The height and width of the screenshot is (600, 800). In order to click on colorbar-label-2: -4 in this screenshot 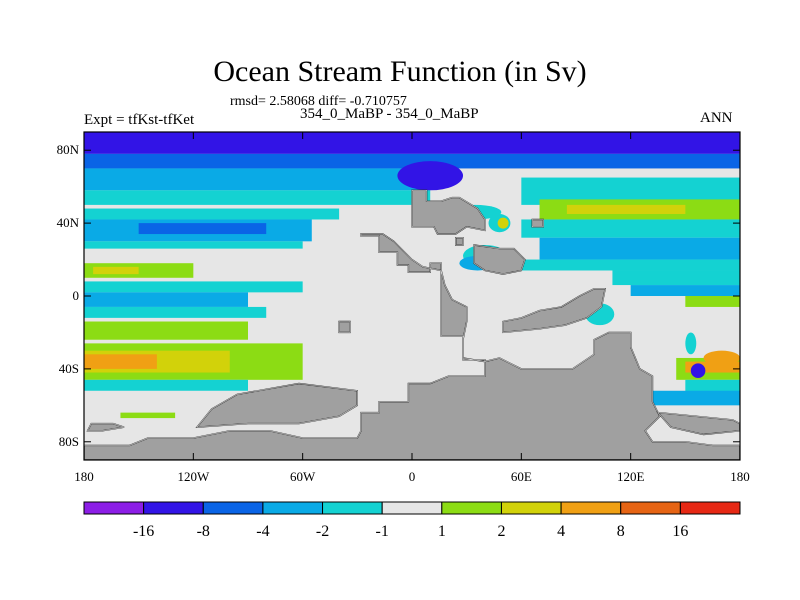, I will do `click(262, 531)`.